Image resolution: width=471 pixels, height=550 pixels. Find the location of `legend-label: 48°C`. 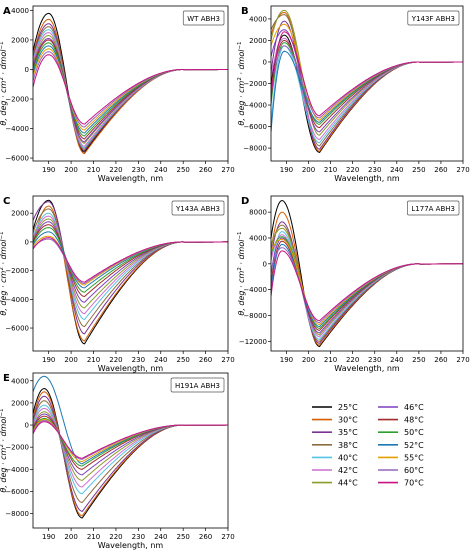

legend-label: 48°C is located at coordinates (414, 420).